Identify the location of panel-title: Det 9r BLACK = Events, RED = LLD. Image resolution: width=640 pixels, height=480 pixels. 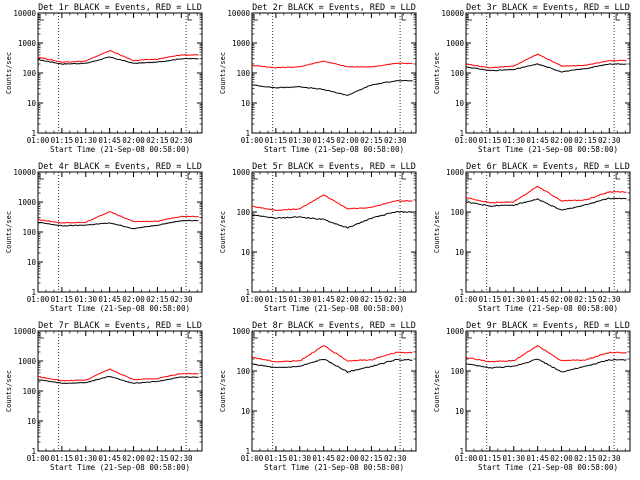
(548, 326).